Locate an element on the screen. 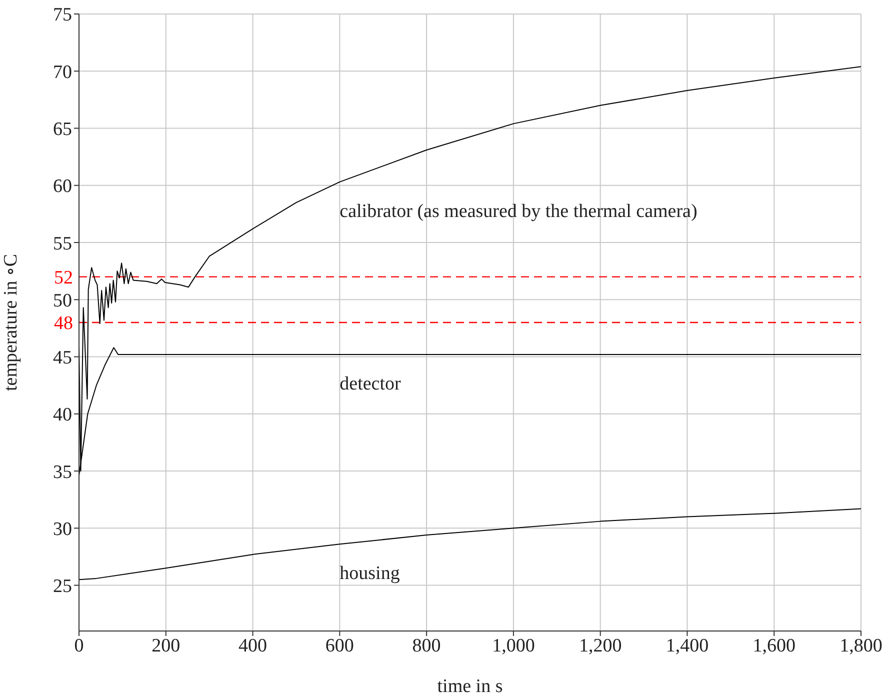 This screenshot has width=888, height=694. y-tick-label: 45 is located at coordinates (62, 358).